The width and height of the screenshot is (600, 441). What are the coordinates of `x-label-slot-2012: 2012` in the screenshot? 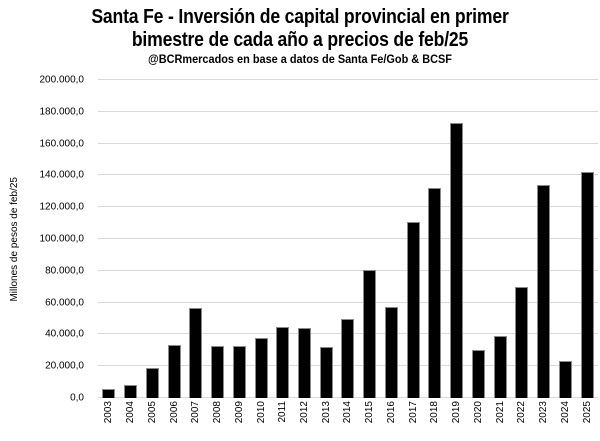 It's located at (305, 419).